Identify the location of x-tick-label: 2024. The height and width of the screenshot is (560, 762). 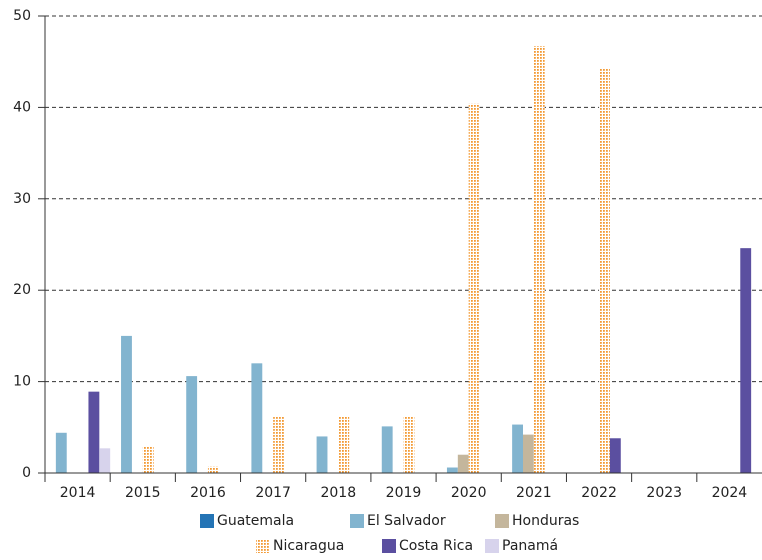
(730, 493).